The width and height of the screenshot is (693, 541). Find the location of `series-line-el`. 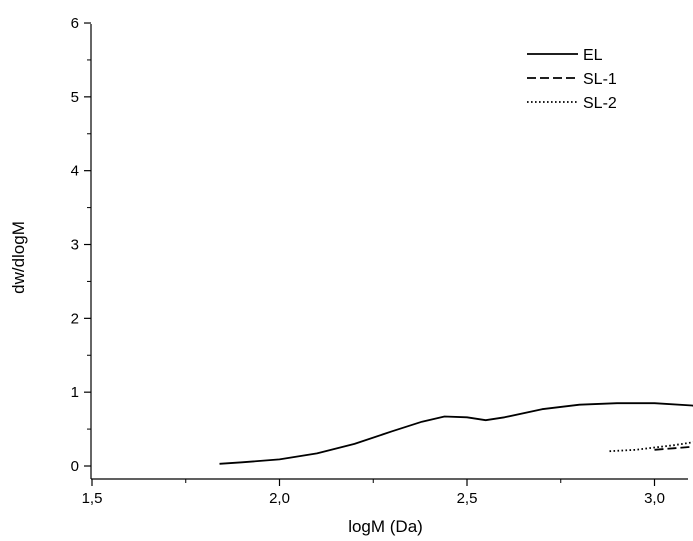

series-line-el is located at coordinates (456, 433).